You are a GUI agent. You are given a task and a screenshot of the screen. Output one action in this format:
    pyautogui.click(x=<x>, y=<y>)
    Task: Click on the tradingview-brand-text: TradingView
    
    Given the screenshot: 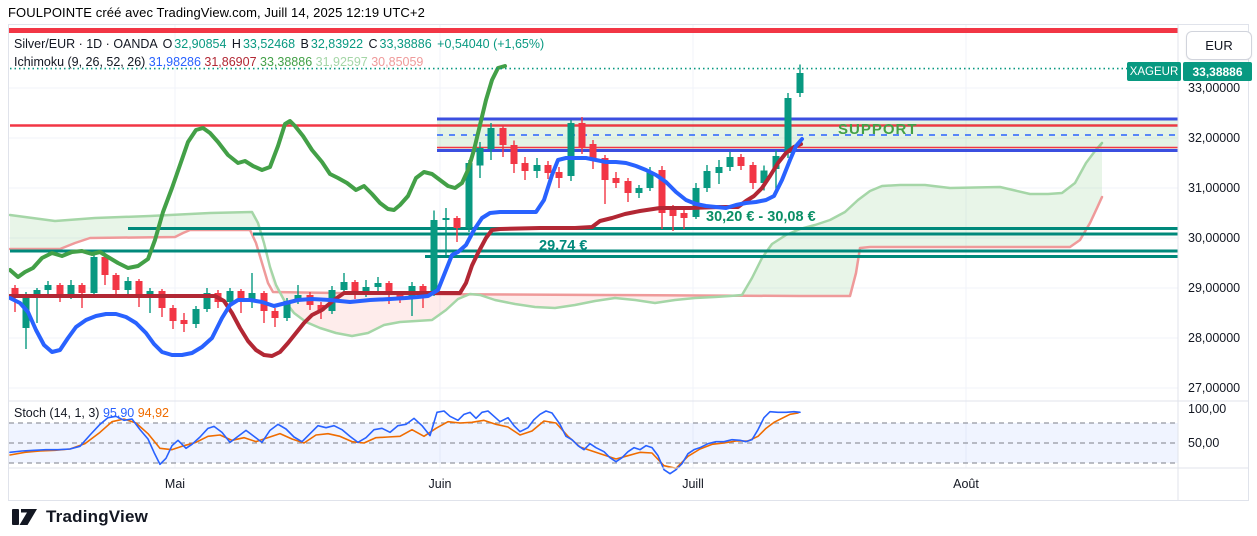 What is the action you would take?
    pyautogui.click(x=97, y=516)
    